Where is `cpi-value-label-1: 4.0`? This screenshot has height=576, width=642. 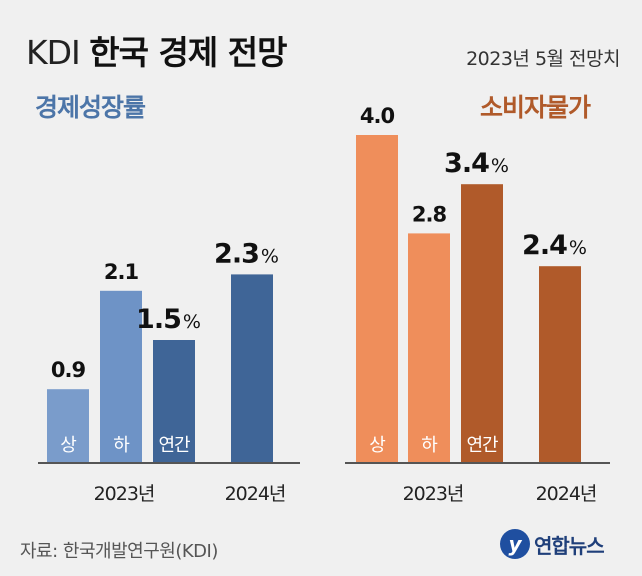 cpi-value-label-1: 4.0 is located at coordinates (377, 116).